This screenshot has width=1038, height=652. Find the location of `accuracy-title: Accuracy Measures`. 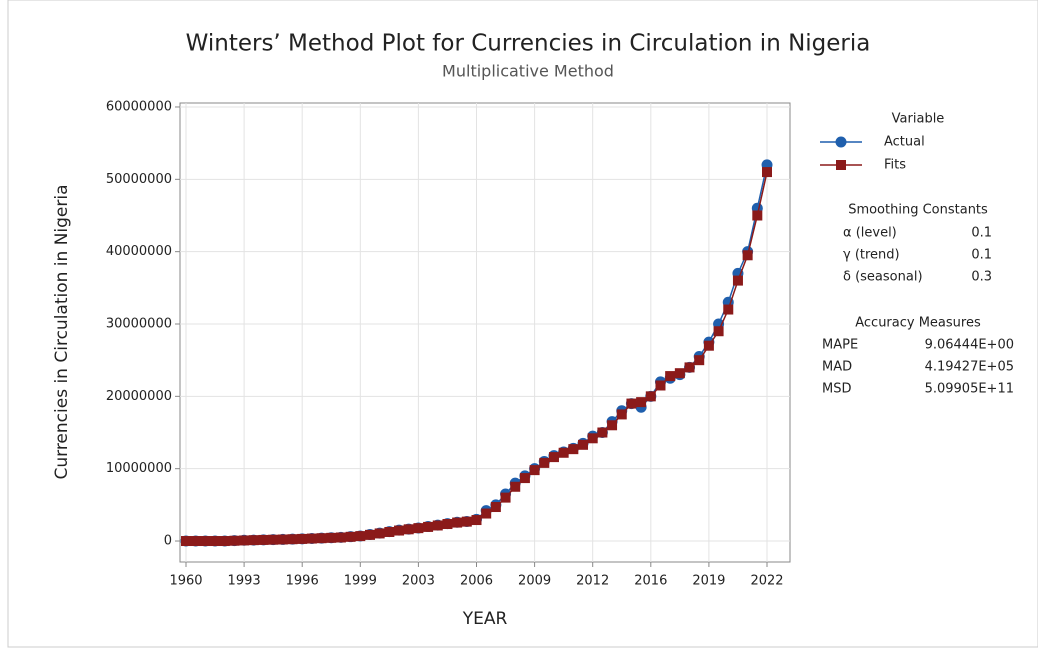

accuracy-title: Accuracy Measures is located at coordinates (918, 323).